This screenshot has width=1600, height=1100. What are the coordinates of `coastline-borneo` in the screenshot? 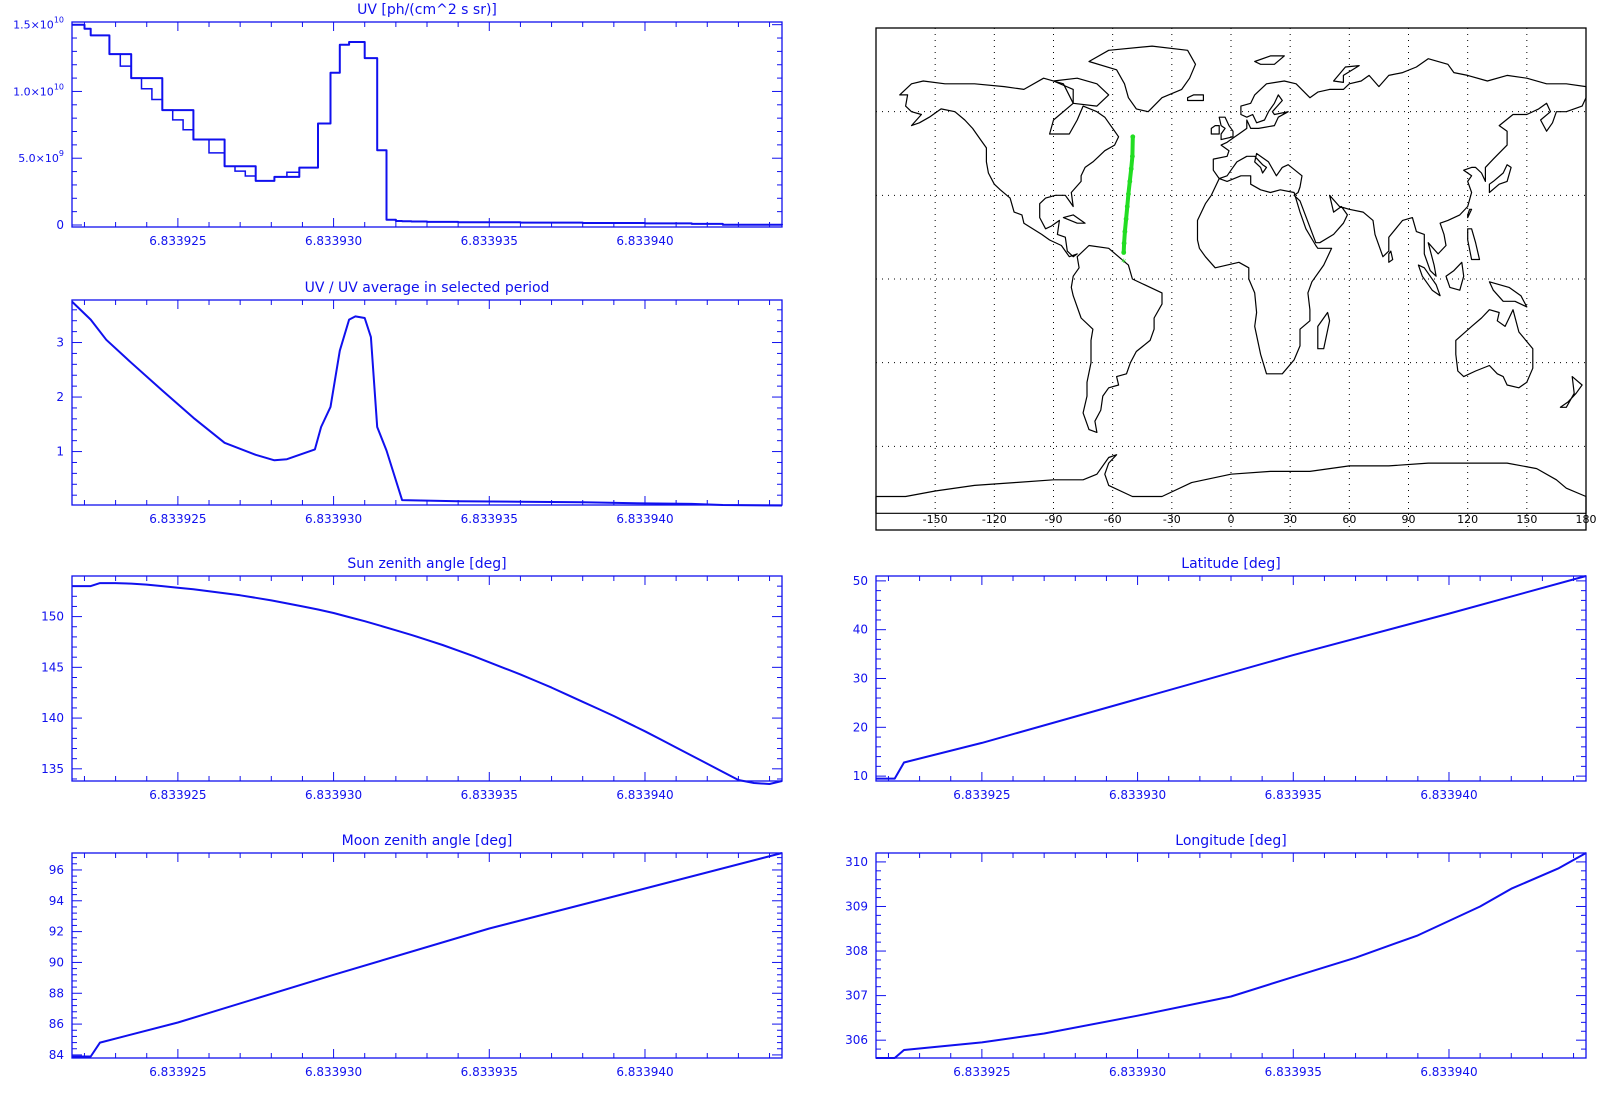 It's located at (1455, 276).